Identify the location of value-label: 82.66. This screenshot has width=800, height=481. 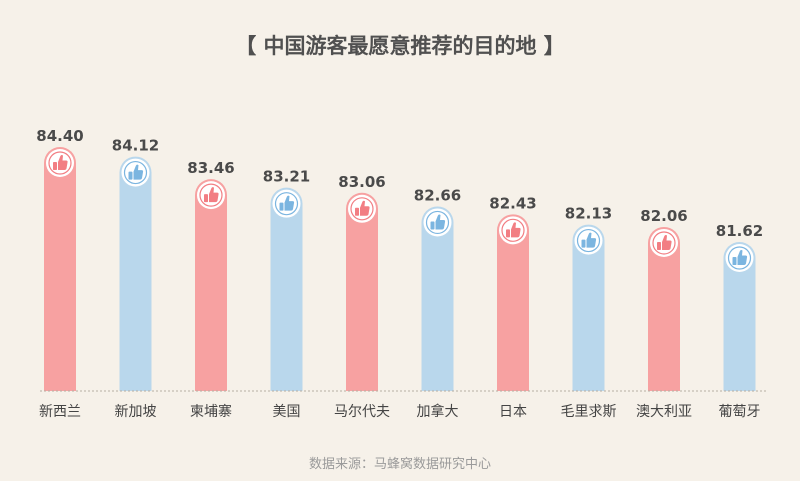
(437, 195).